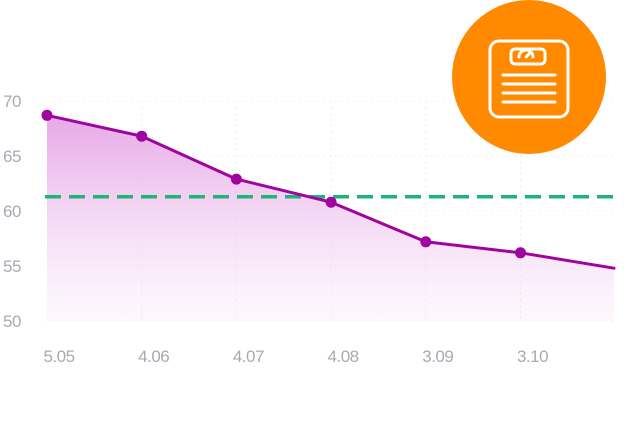 Image resolution: width=624 pixels, height=426 pixels. What do you see at coordinates (532, 356) in the screenshot?
I see `x-tick-label: 3.10` at bounding box center [532, 356].